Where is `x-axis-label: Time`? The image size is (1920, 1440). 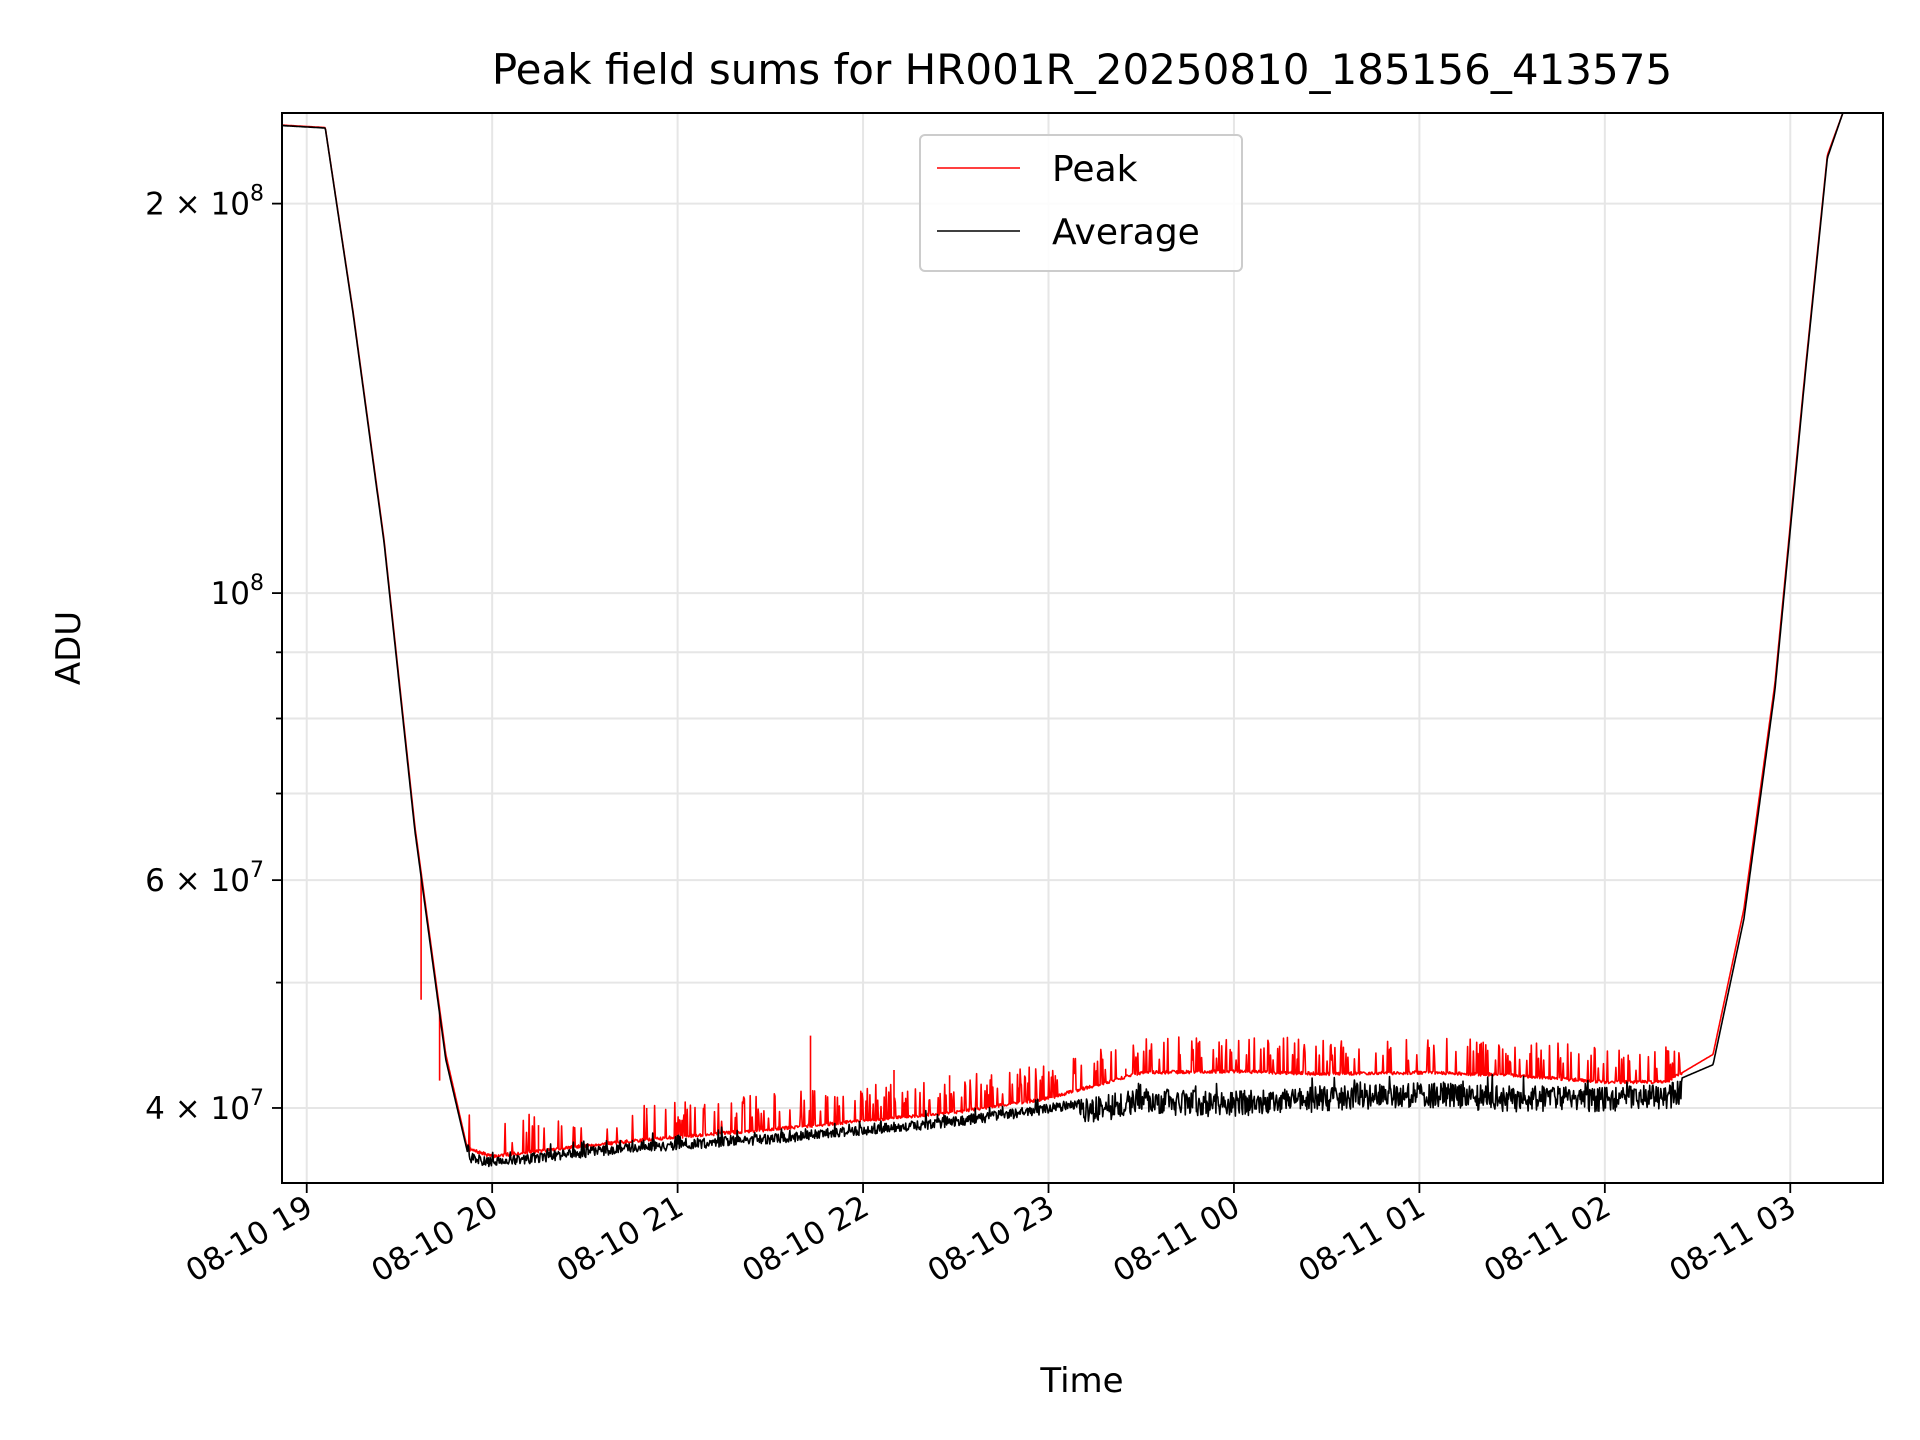 x-axis-label: Time is located at coordinates (1081, 1381).